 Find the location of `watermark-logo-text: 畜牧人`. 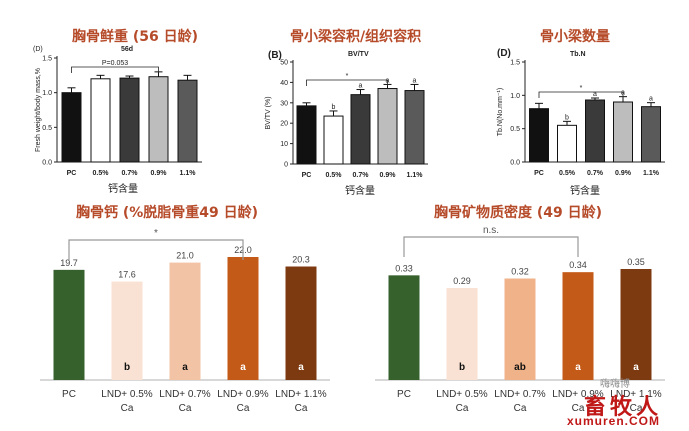

watermark-logo-text: 畜牧人 is located at coordinates (623, 407).